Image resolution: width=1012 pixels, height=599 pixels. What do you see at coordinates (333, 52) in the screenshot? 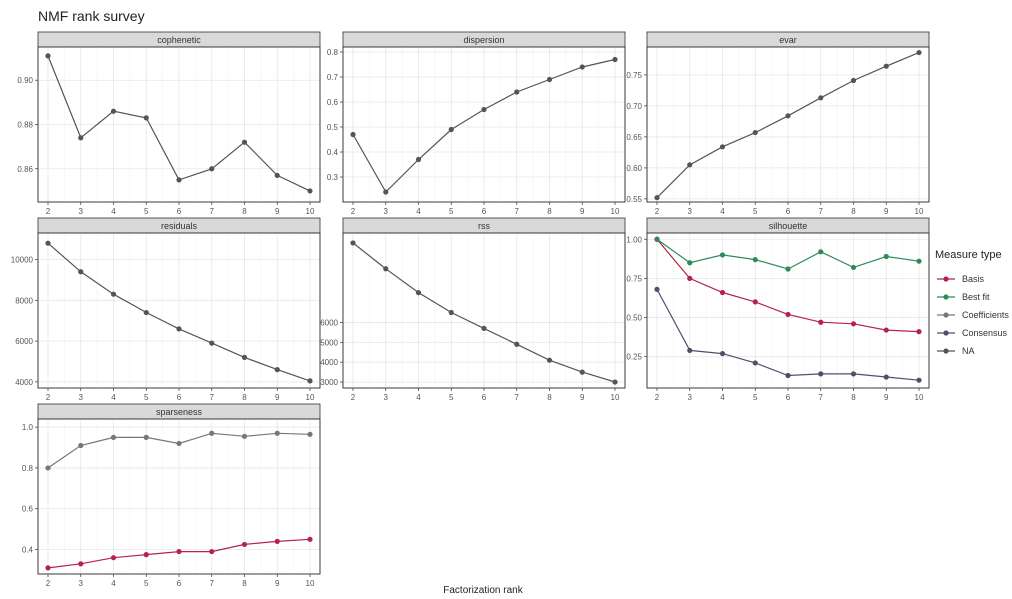
I see `y-tick-label: 0.8` at bounding box center [333, 52].